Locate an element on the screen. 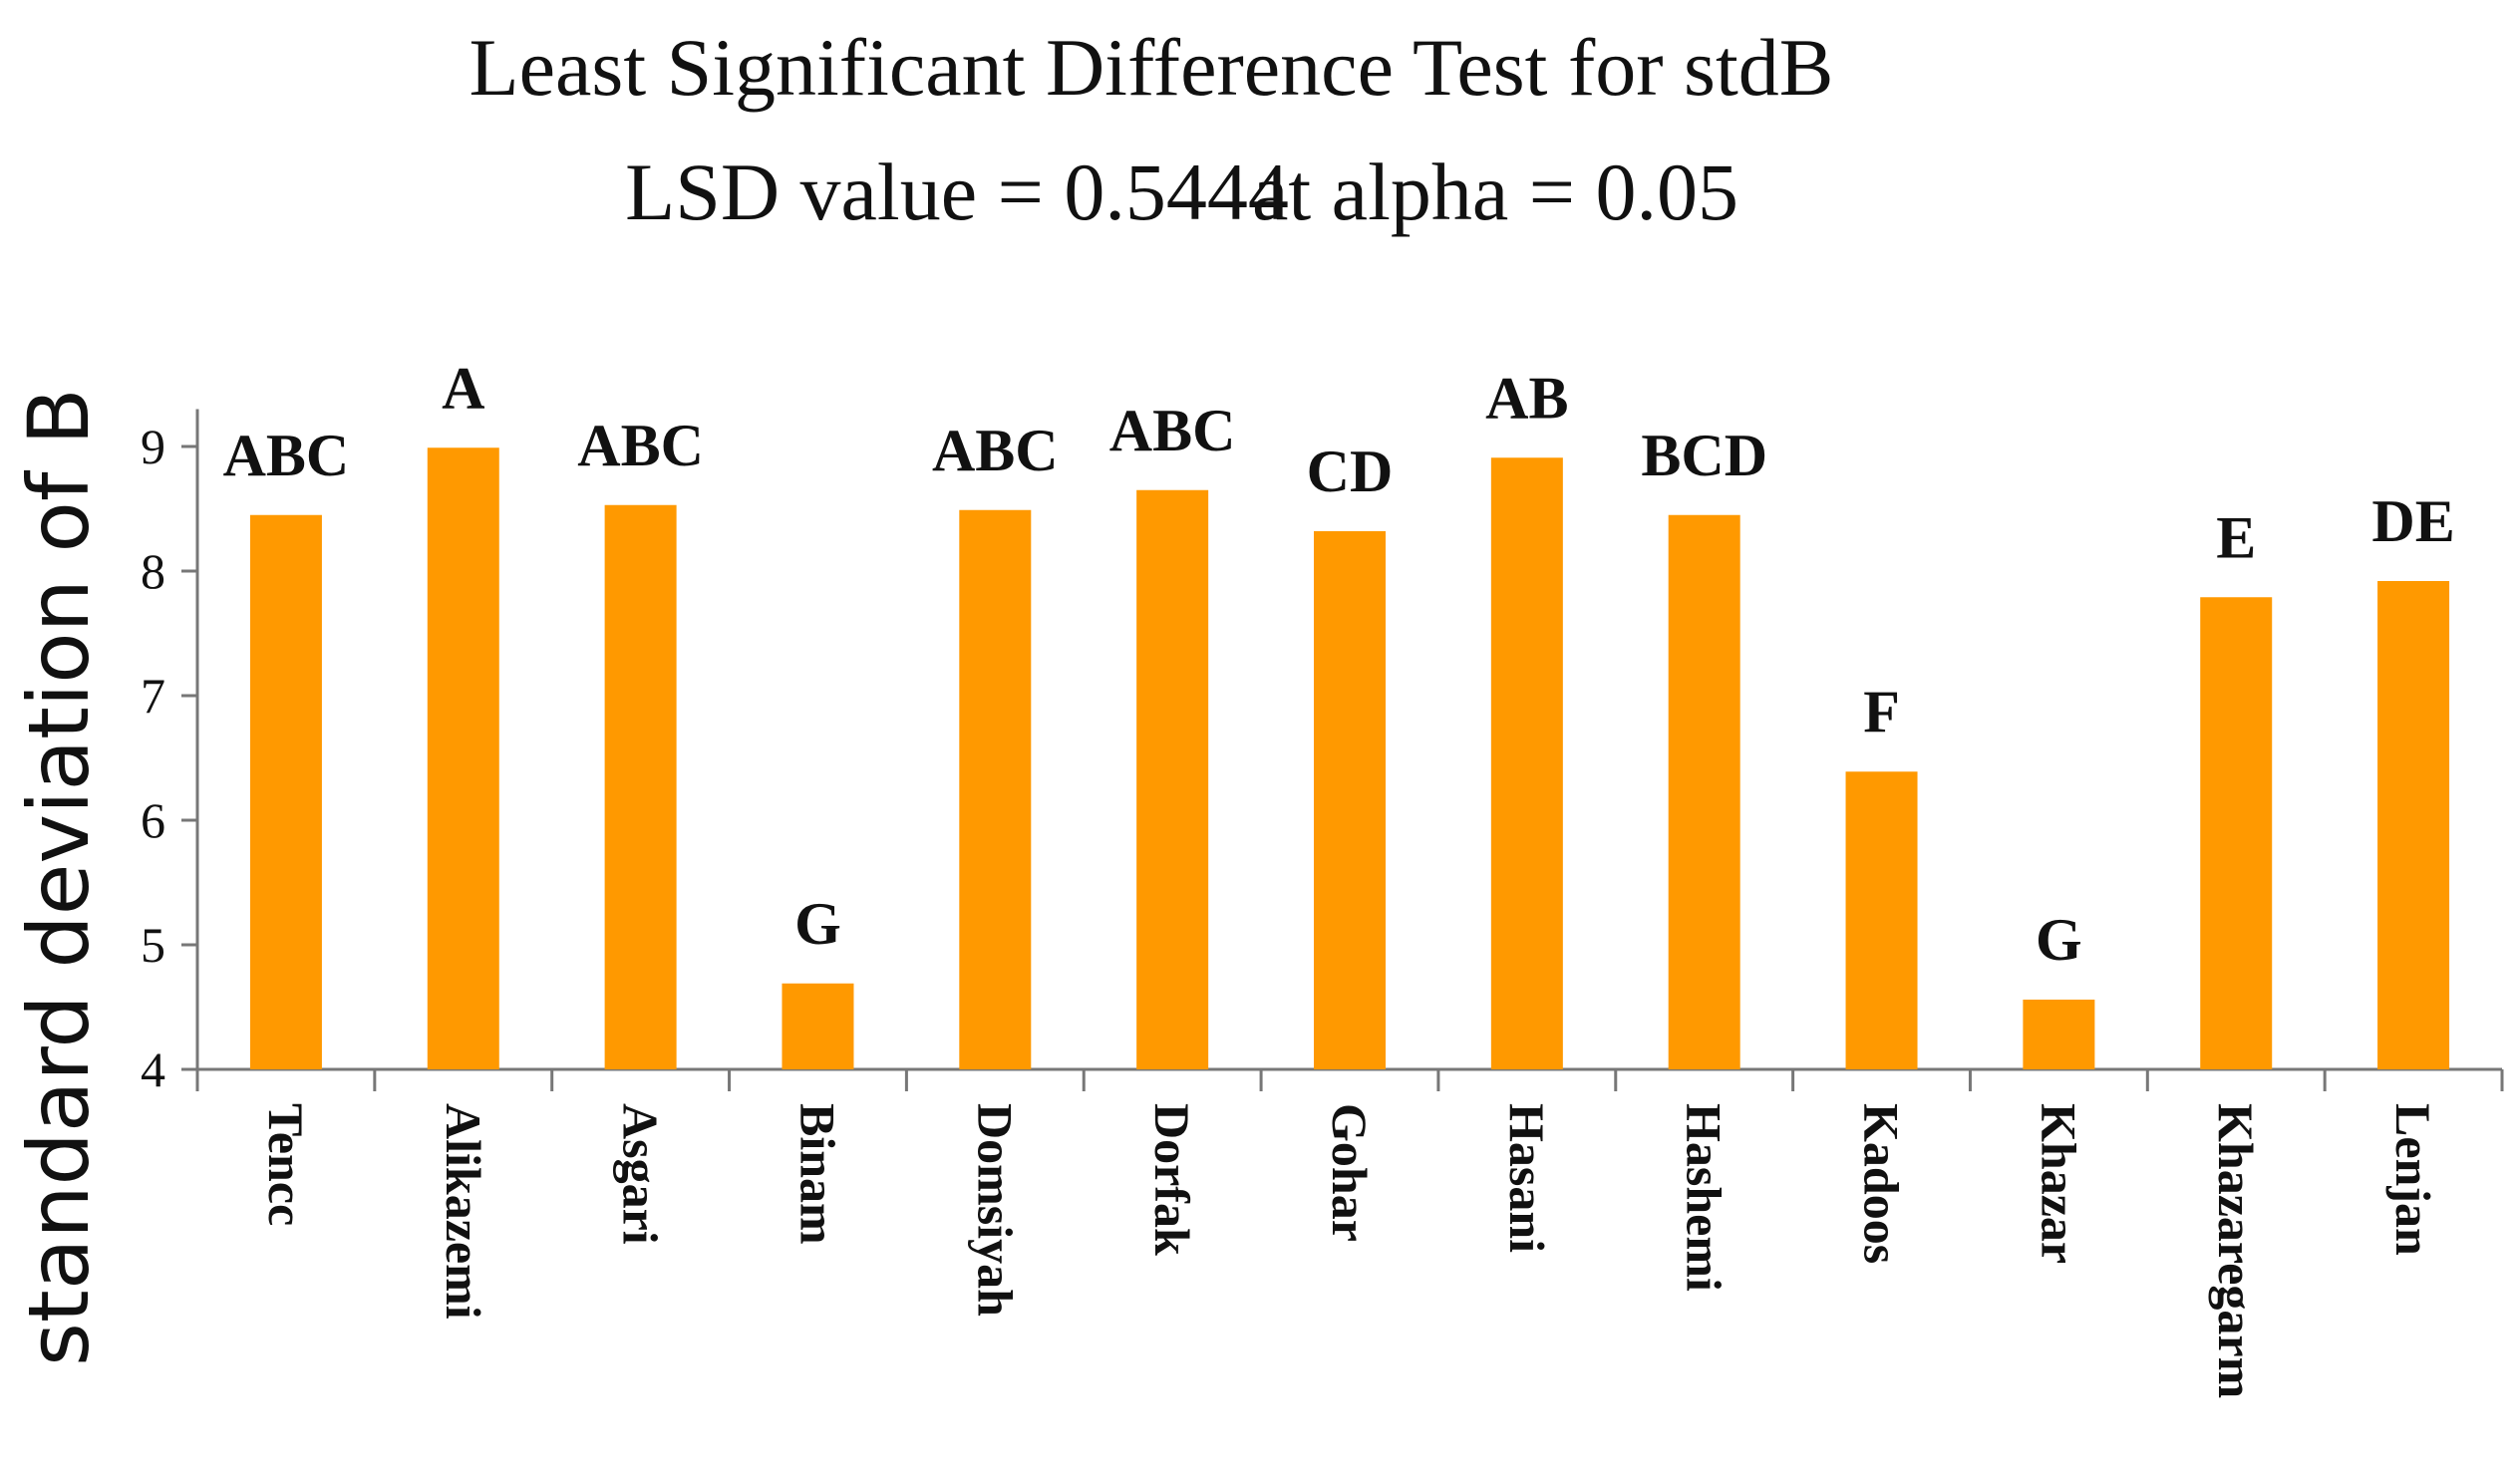 The width and height of the screenshot is (2520, 1478). bar-khazaregarm is located at coordinates (2236, 833).